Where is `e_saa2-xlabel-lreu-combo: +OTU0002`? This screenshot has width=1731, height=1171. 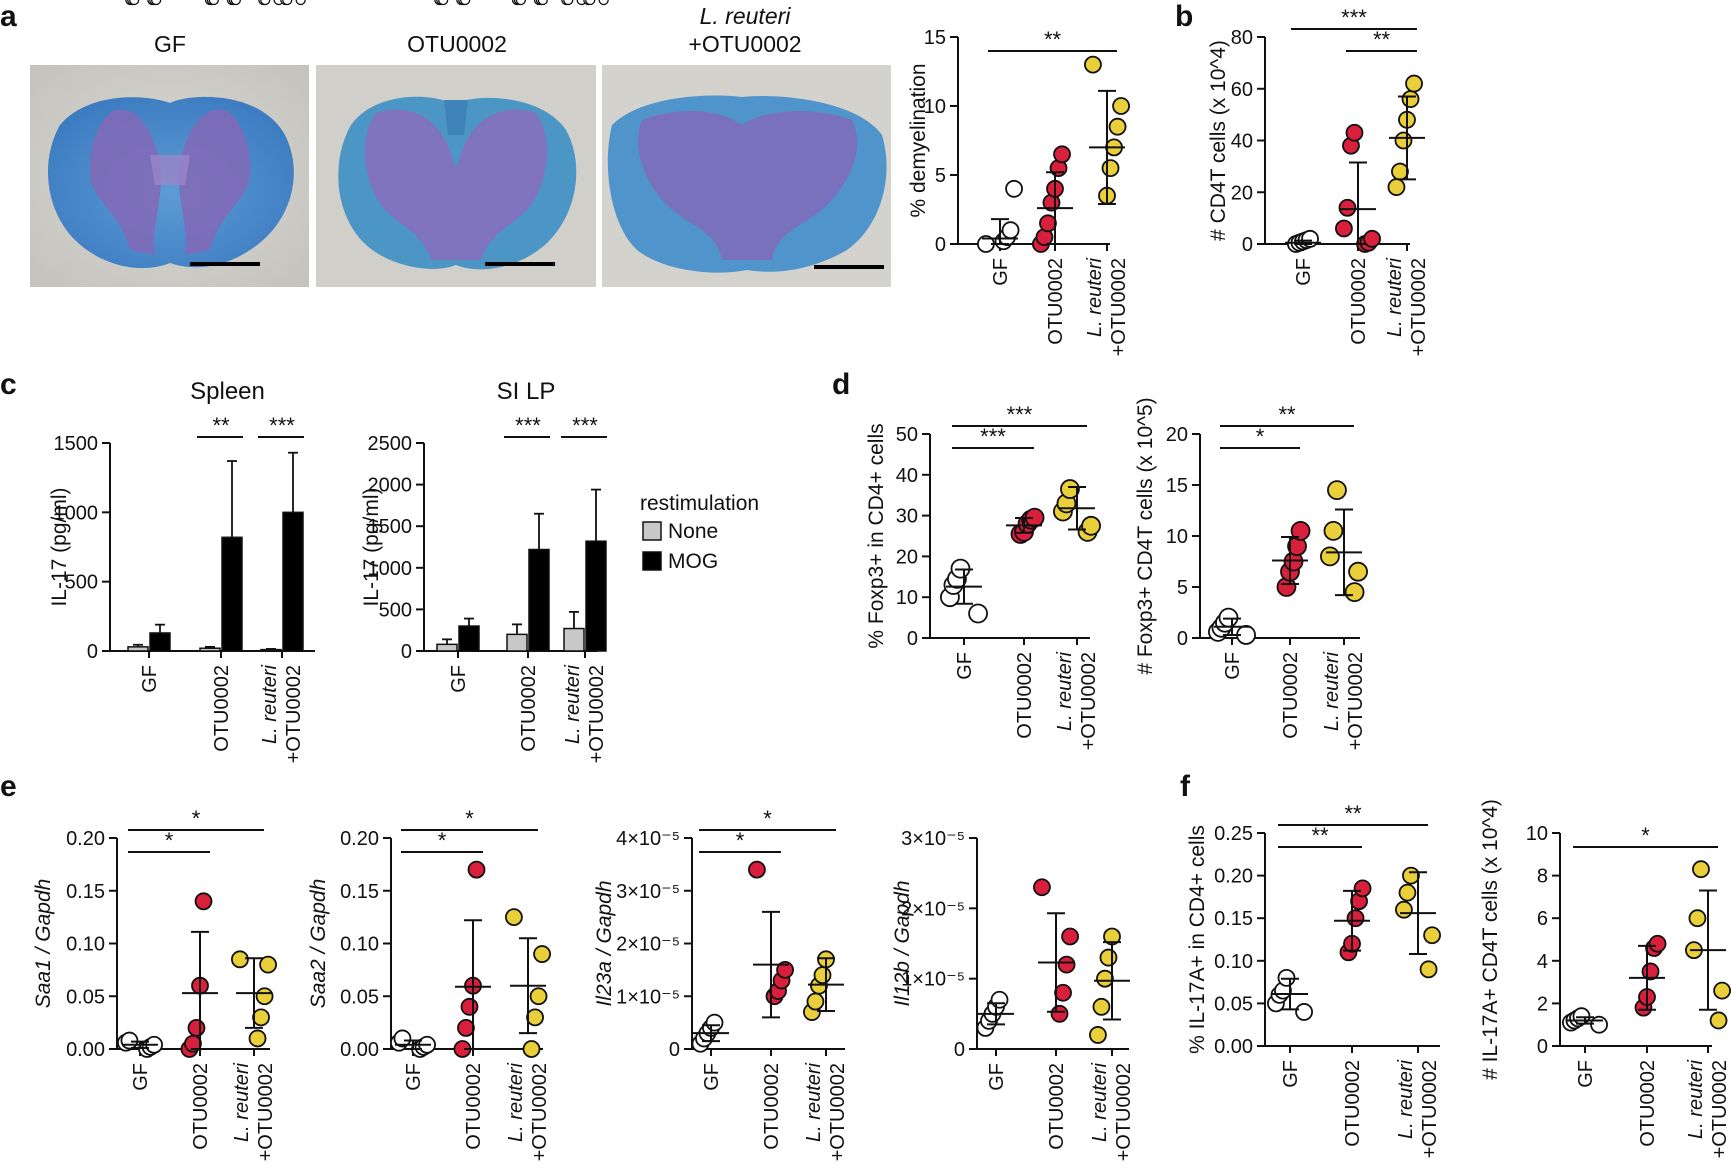 e_saa2-xlabel-lreu-combo: +OTU0002 is located at coordinates (540, 1112).